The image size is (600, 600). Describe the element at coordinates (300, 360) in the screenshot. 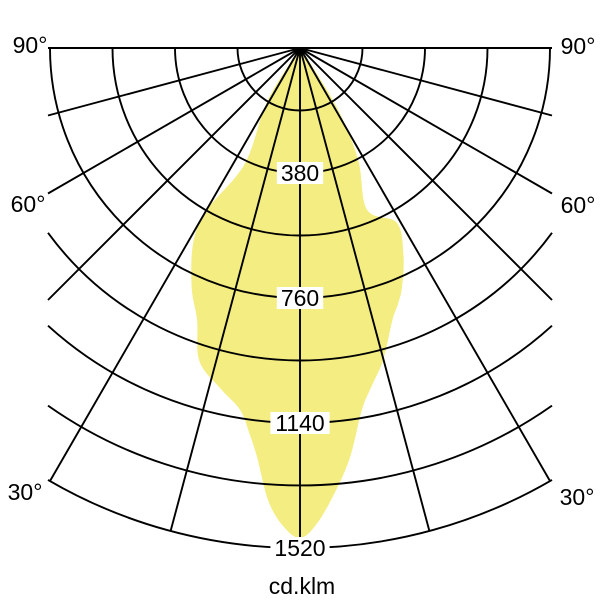

I see `ring-value-labels: 380 760 1140 1520` at that location.